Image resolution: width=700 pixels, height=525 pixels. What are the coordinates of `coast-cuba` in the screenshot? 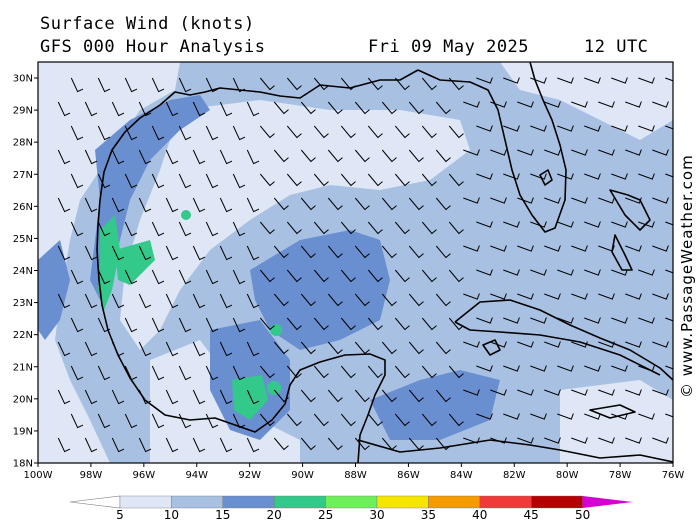 It's located at (563, 340).